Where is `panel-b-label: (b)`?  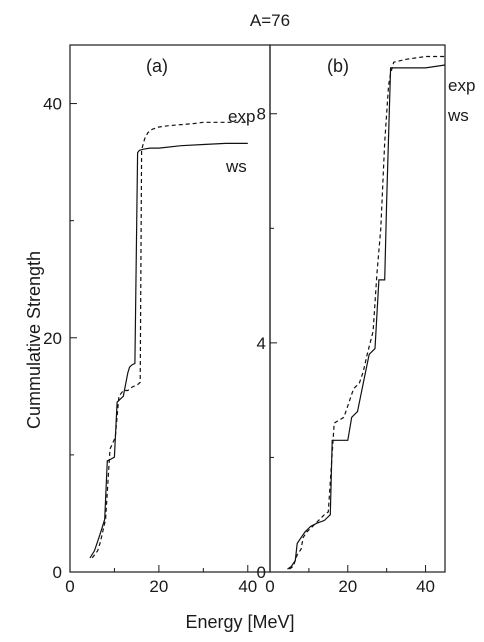 panel-b-label: (b) is located at coordinates (338, 66).